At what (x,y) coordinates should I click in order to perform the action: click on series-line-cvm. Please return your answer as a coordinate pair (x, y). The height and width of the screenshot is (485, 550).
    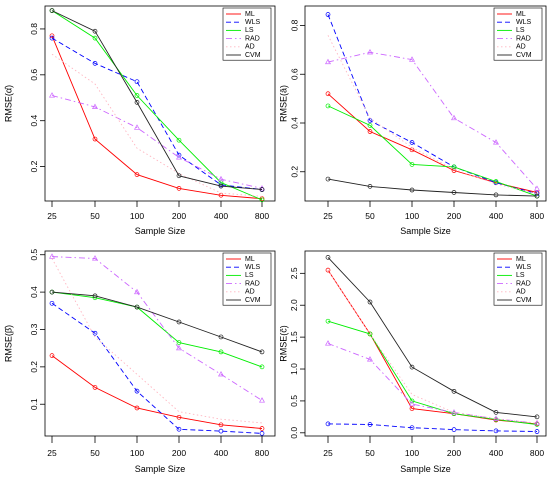
    Looking at the image, I should click on (157, 322).